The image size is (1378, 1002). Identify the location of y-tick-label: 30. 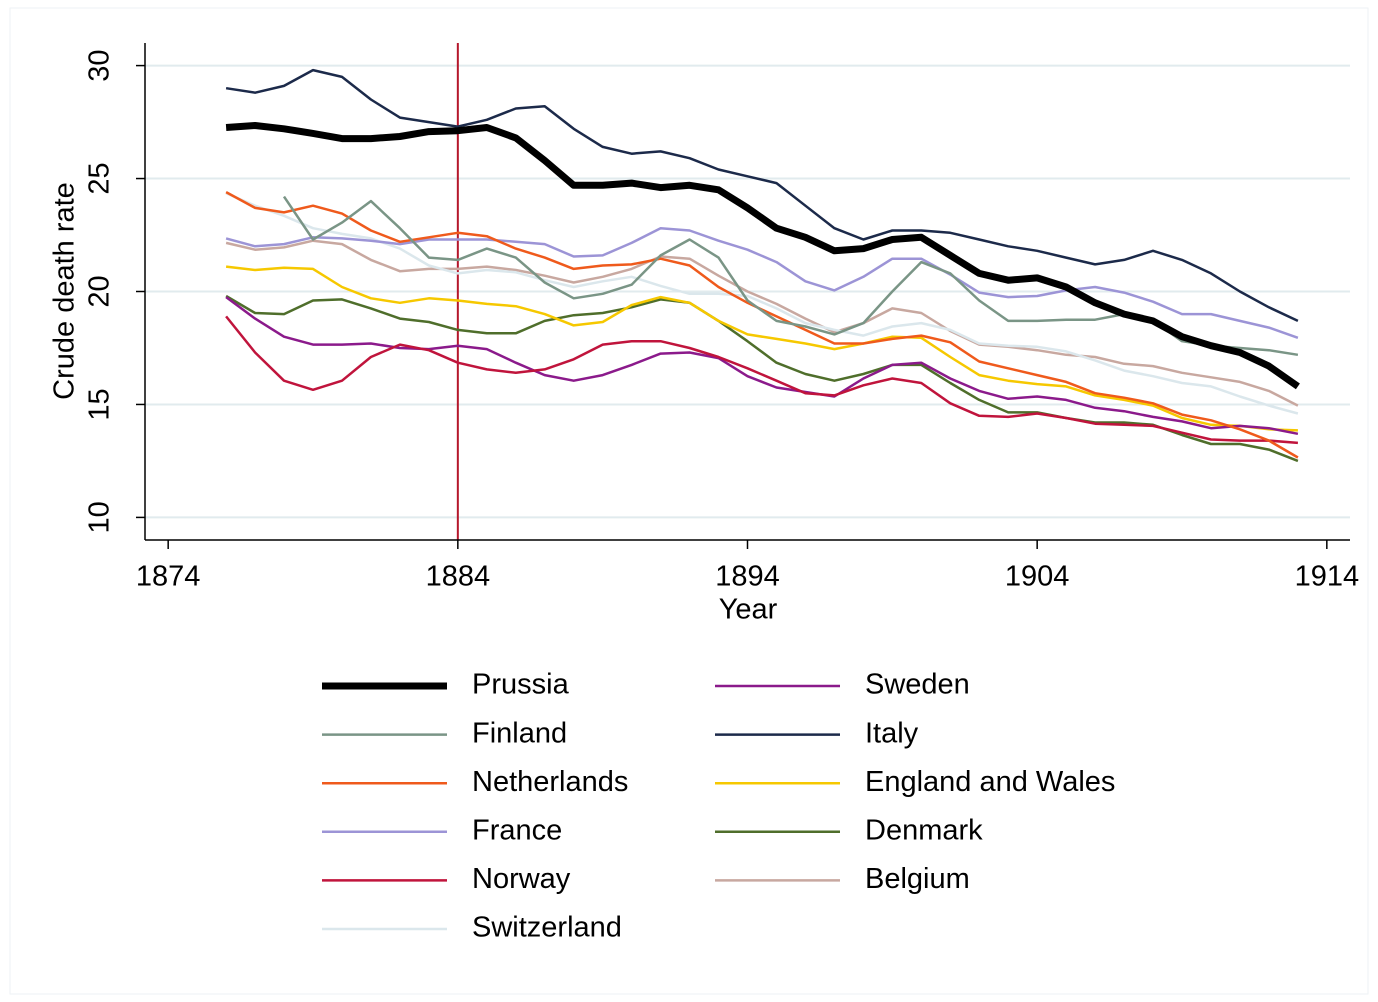
(100, 65).